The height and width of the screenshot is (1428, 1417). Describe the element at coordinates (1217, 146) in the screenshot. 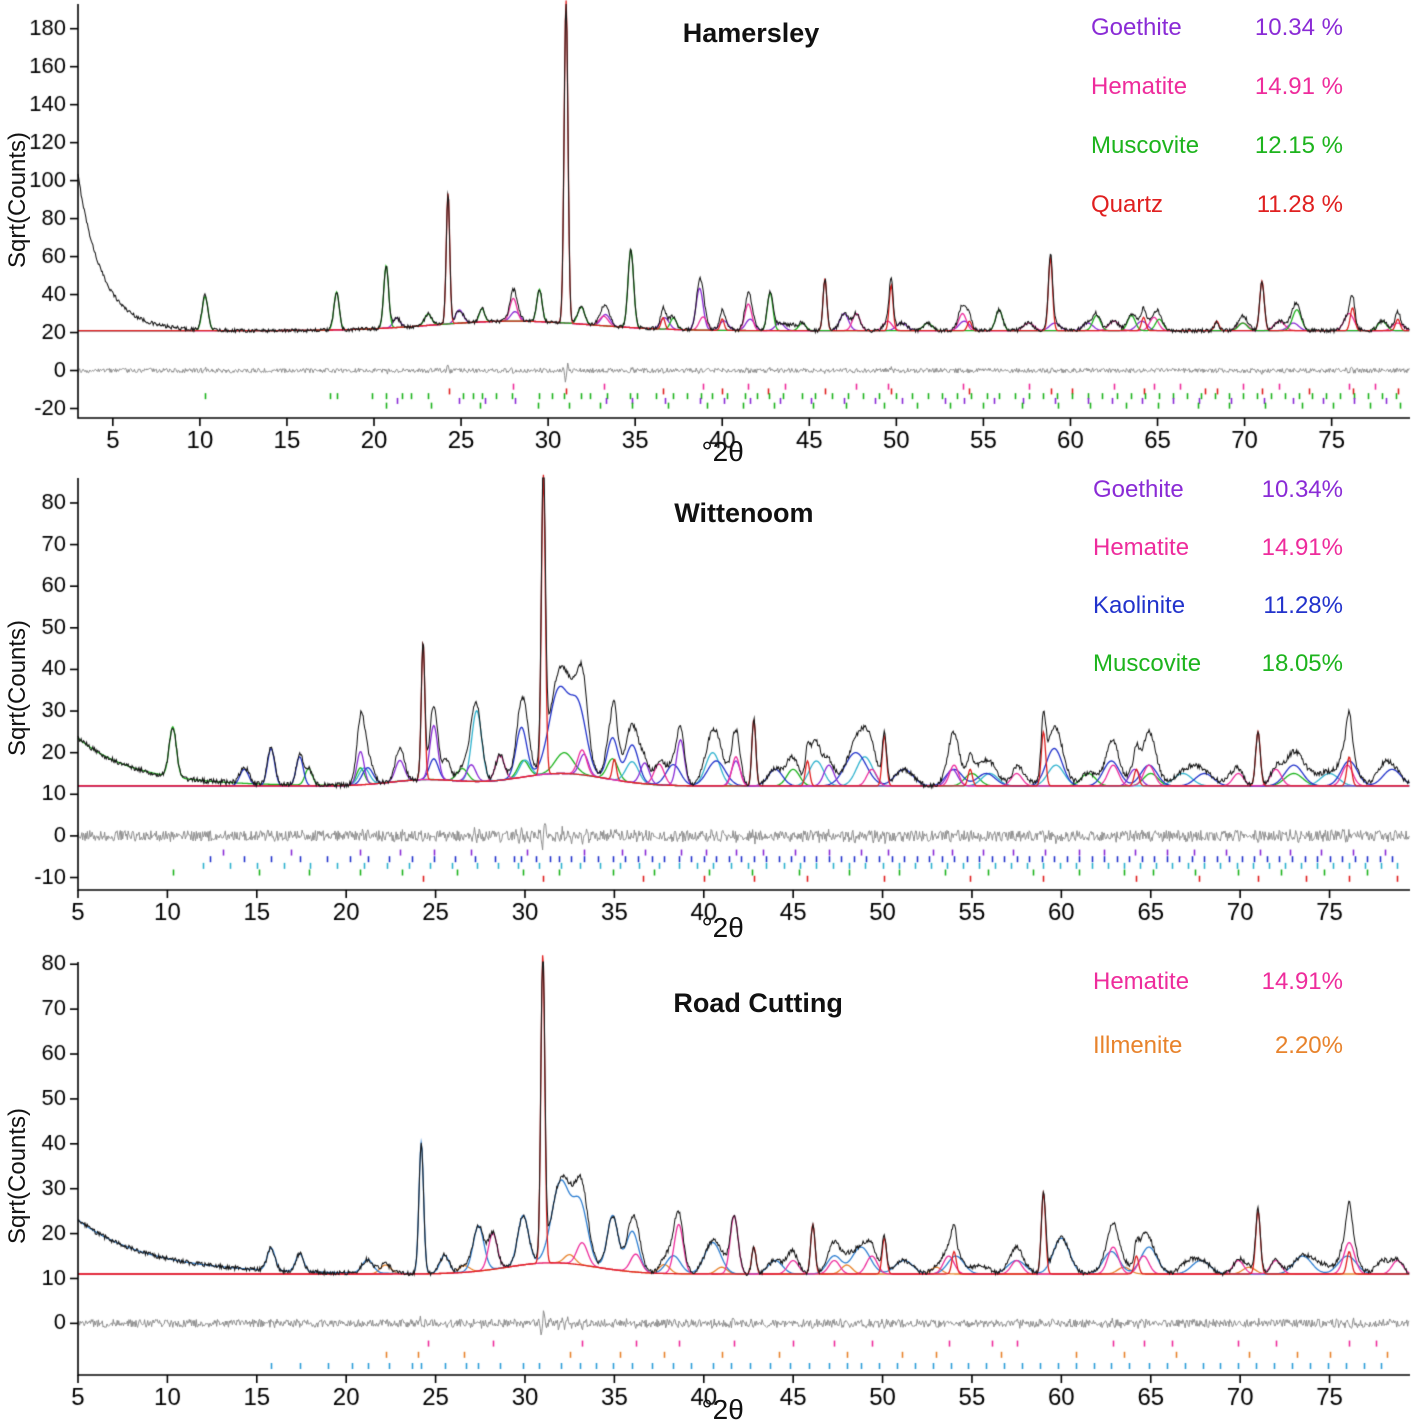

I see `legend-item: Muscovite 12.15 %` at that location.